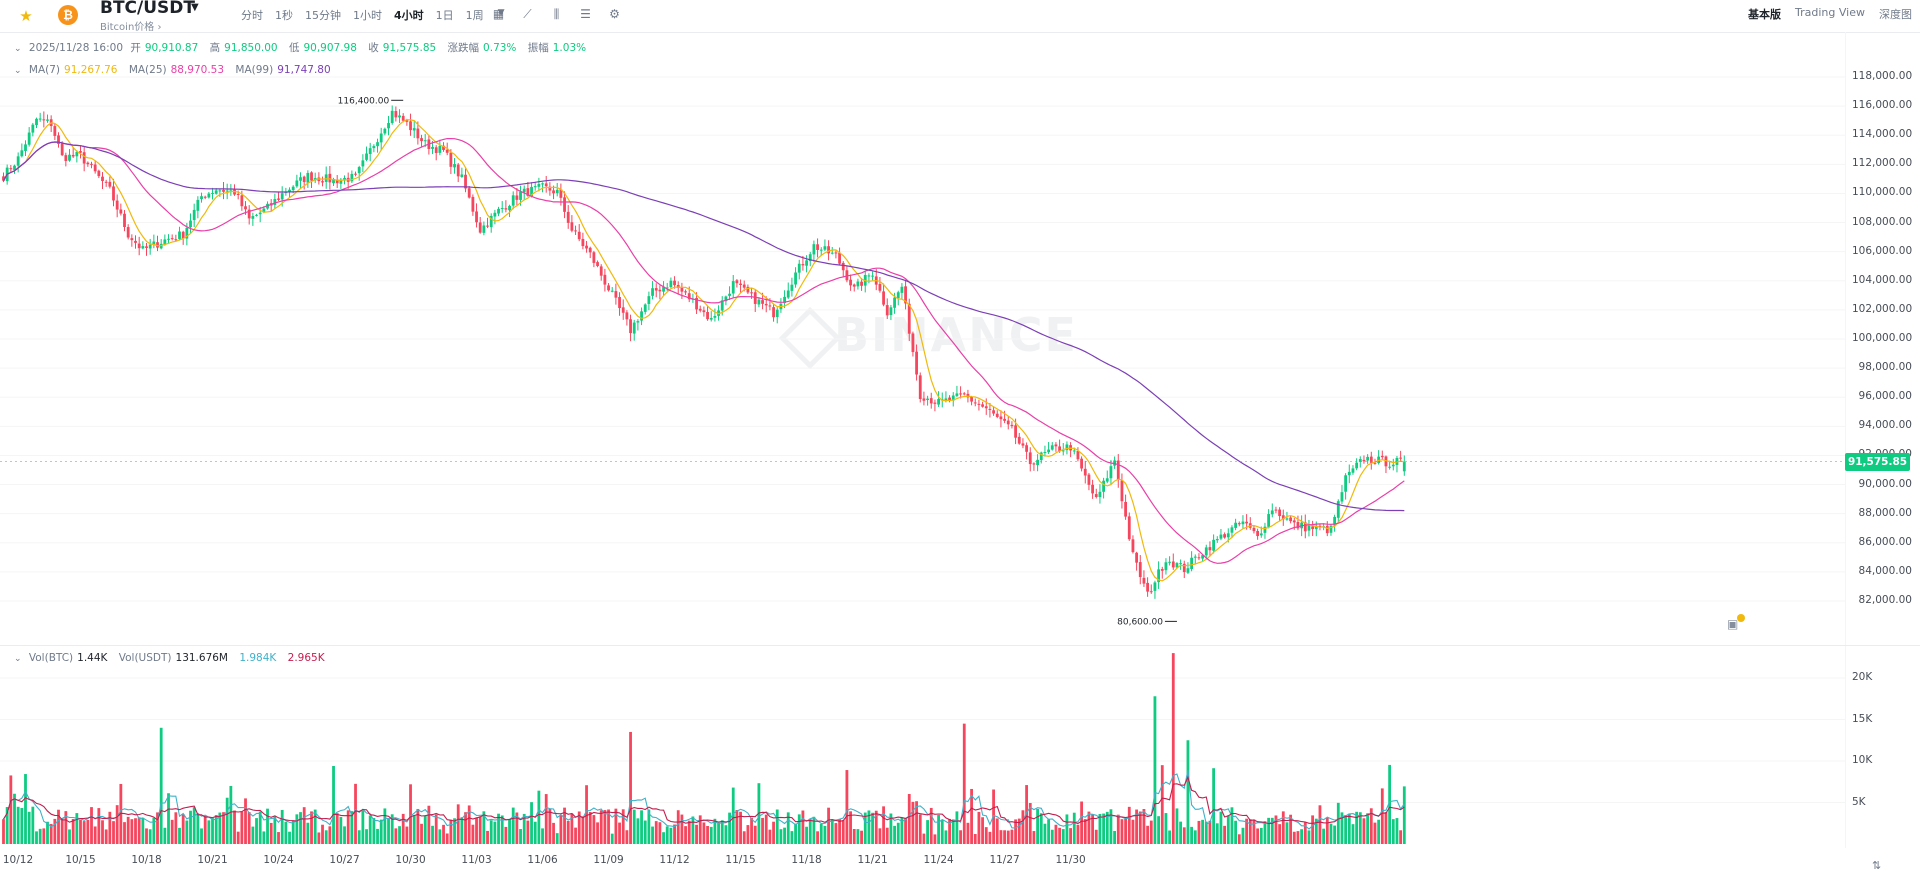 The width and height of the screenshot is (1920, 872). Describe the element at coordinates (131, 27) in the screenshot. I see `pair-subtitle: Bitcoin价格 ›` at that location.